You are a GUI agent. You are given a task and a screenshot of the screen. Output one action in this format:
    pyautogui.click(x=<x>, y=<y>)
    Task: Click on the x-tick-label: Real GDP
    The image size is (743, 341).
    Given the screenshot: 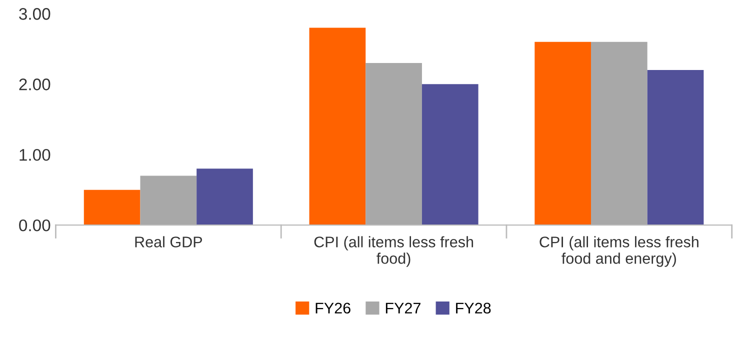 What is the action you would take?
    pyautogui.click(x=168, y=242)
    